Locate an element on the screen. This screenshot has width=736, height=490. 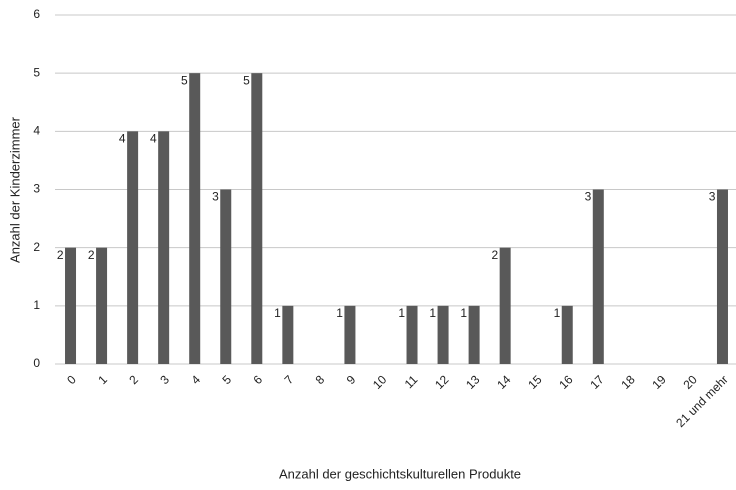
x-tick-label: 15 is located at coordinates (535, 382).